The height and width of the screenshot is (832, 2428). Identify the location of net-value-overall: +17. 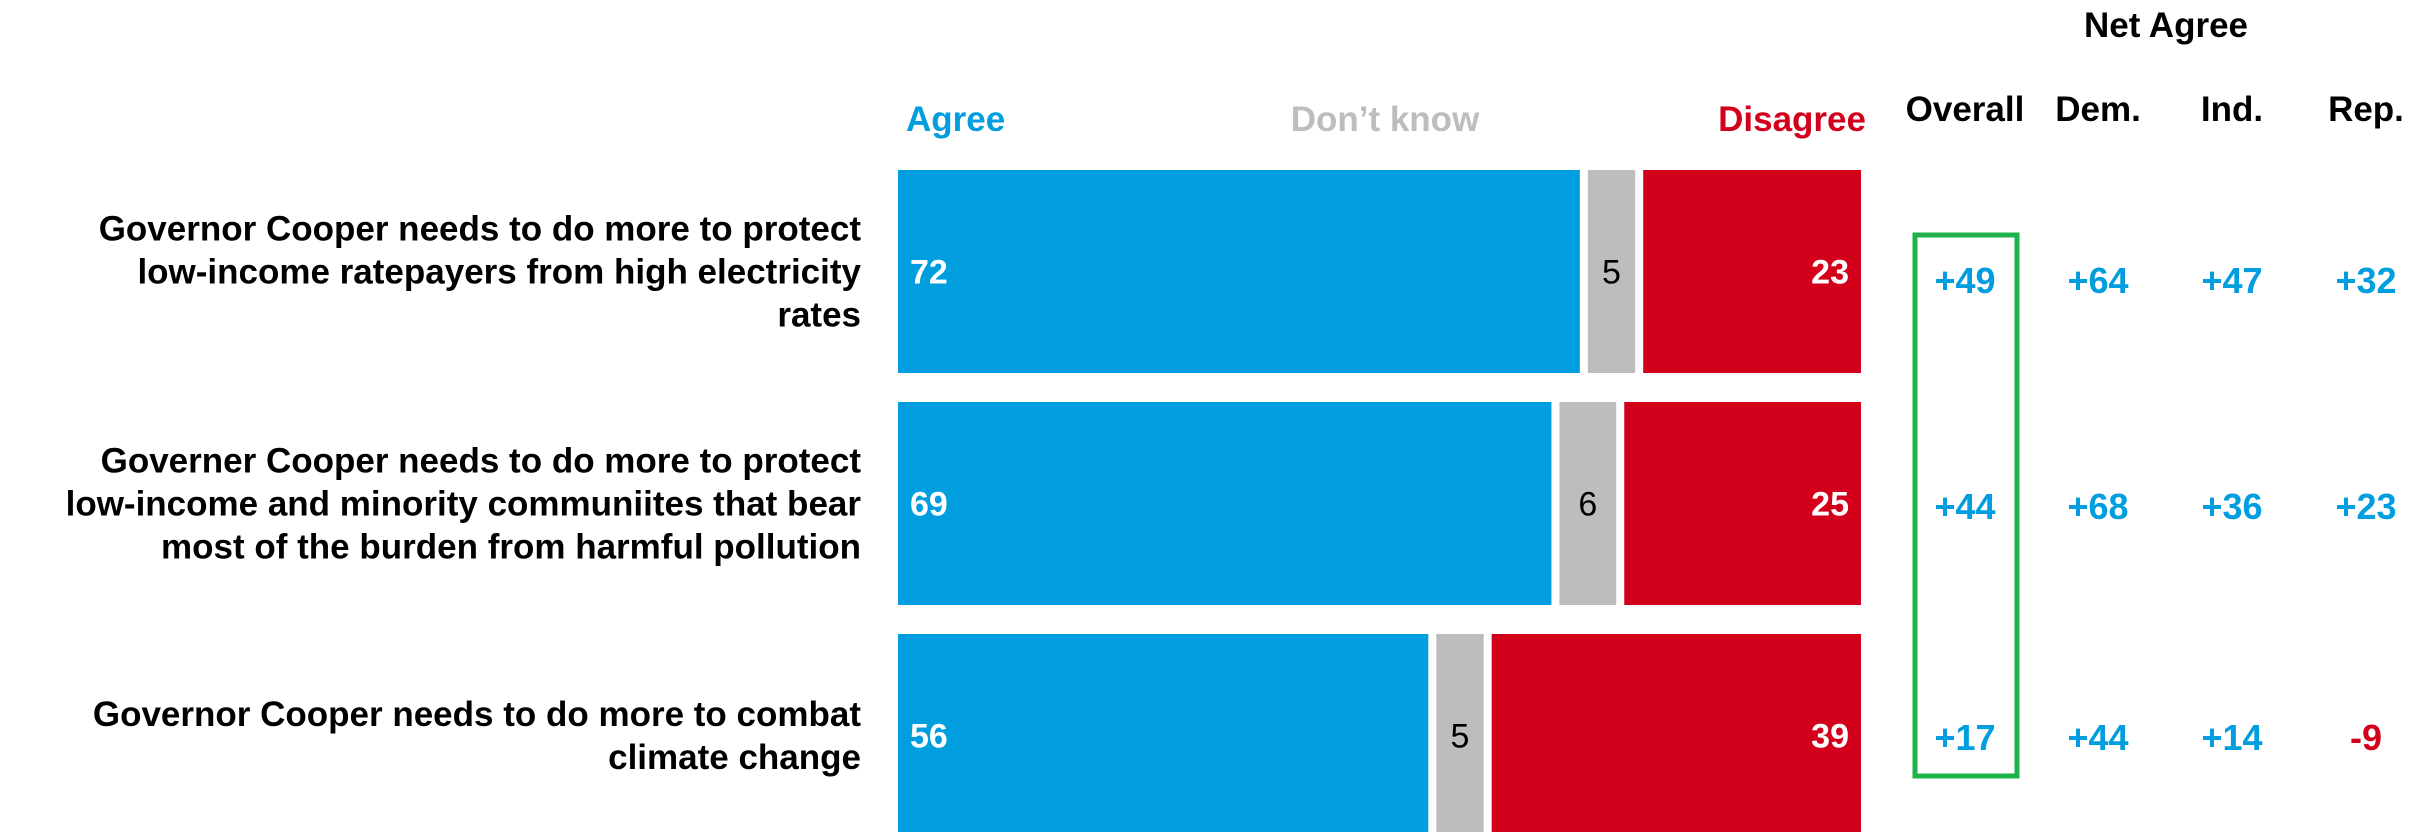
(1964, 737).